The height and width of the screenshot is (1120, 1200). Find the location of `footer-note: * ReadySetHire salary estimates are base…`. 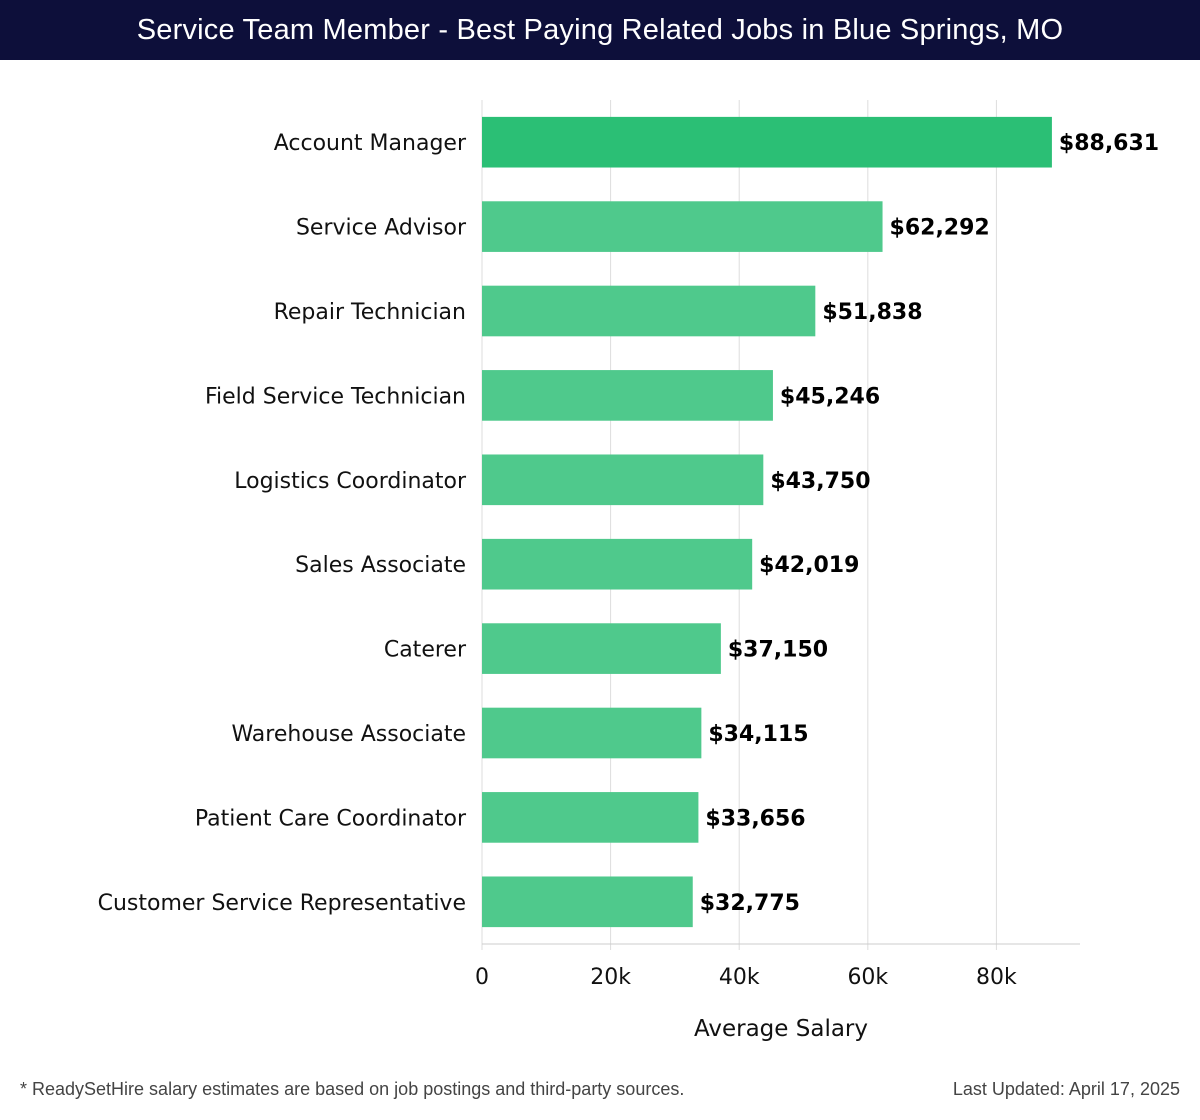

footer-note: * ReadySetHire salary estimates are base… is located at coordinates (352, 1089).